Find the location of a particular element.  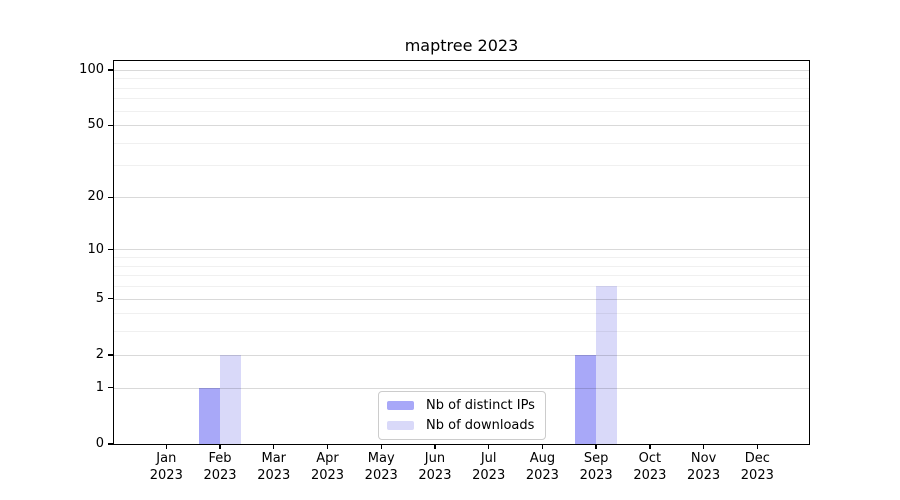

legend-swatch-downloads-icon is located at coordinates (400, 425).